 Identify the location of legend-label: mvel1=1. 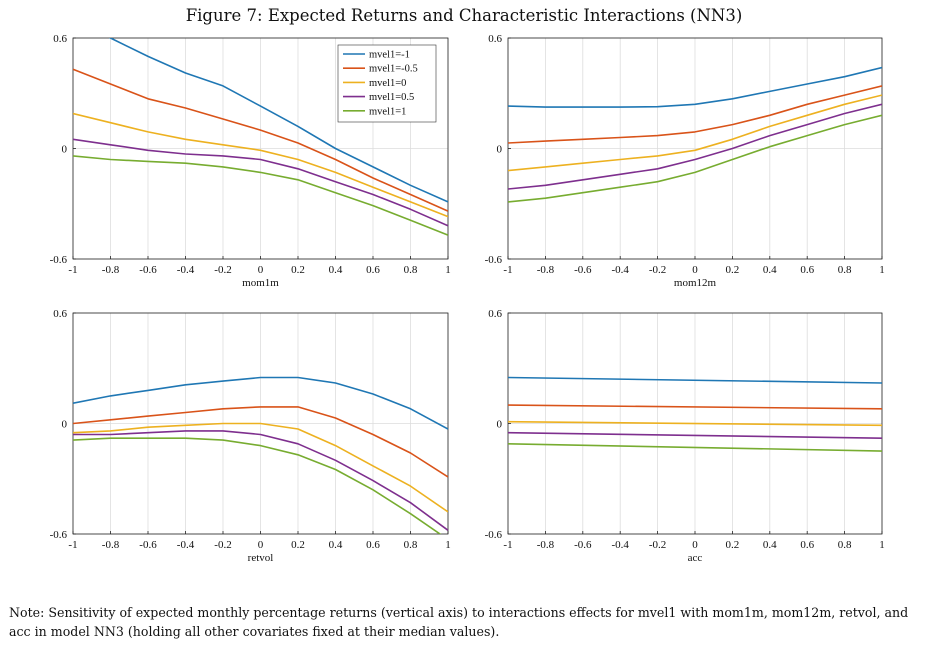
(387, 111).